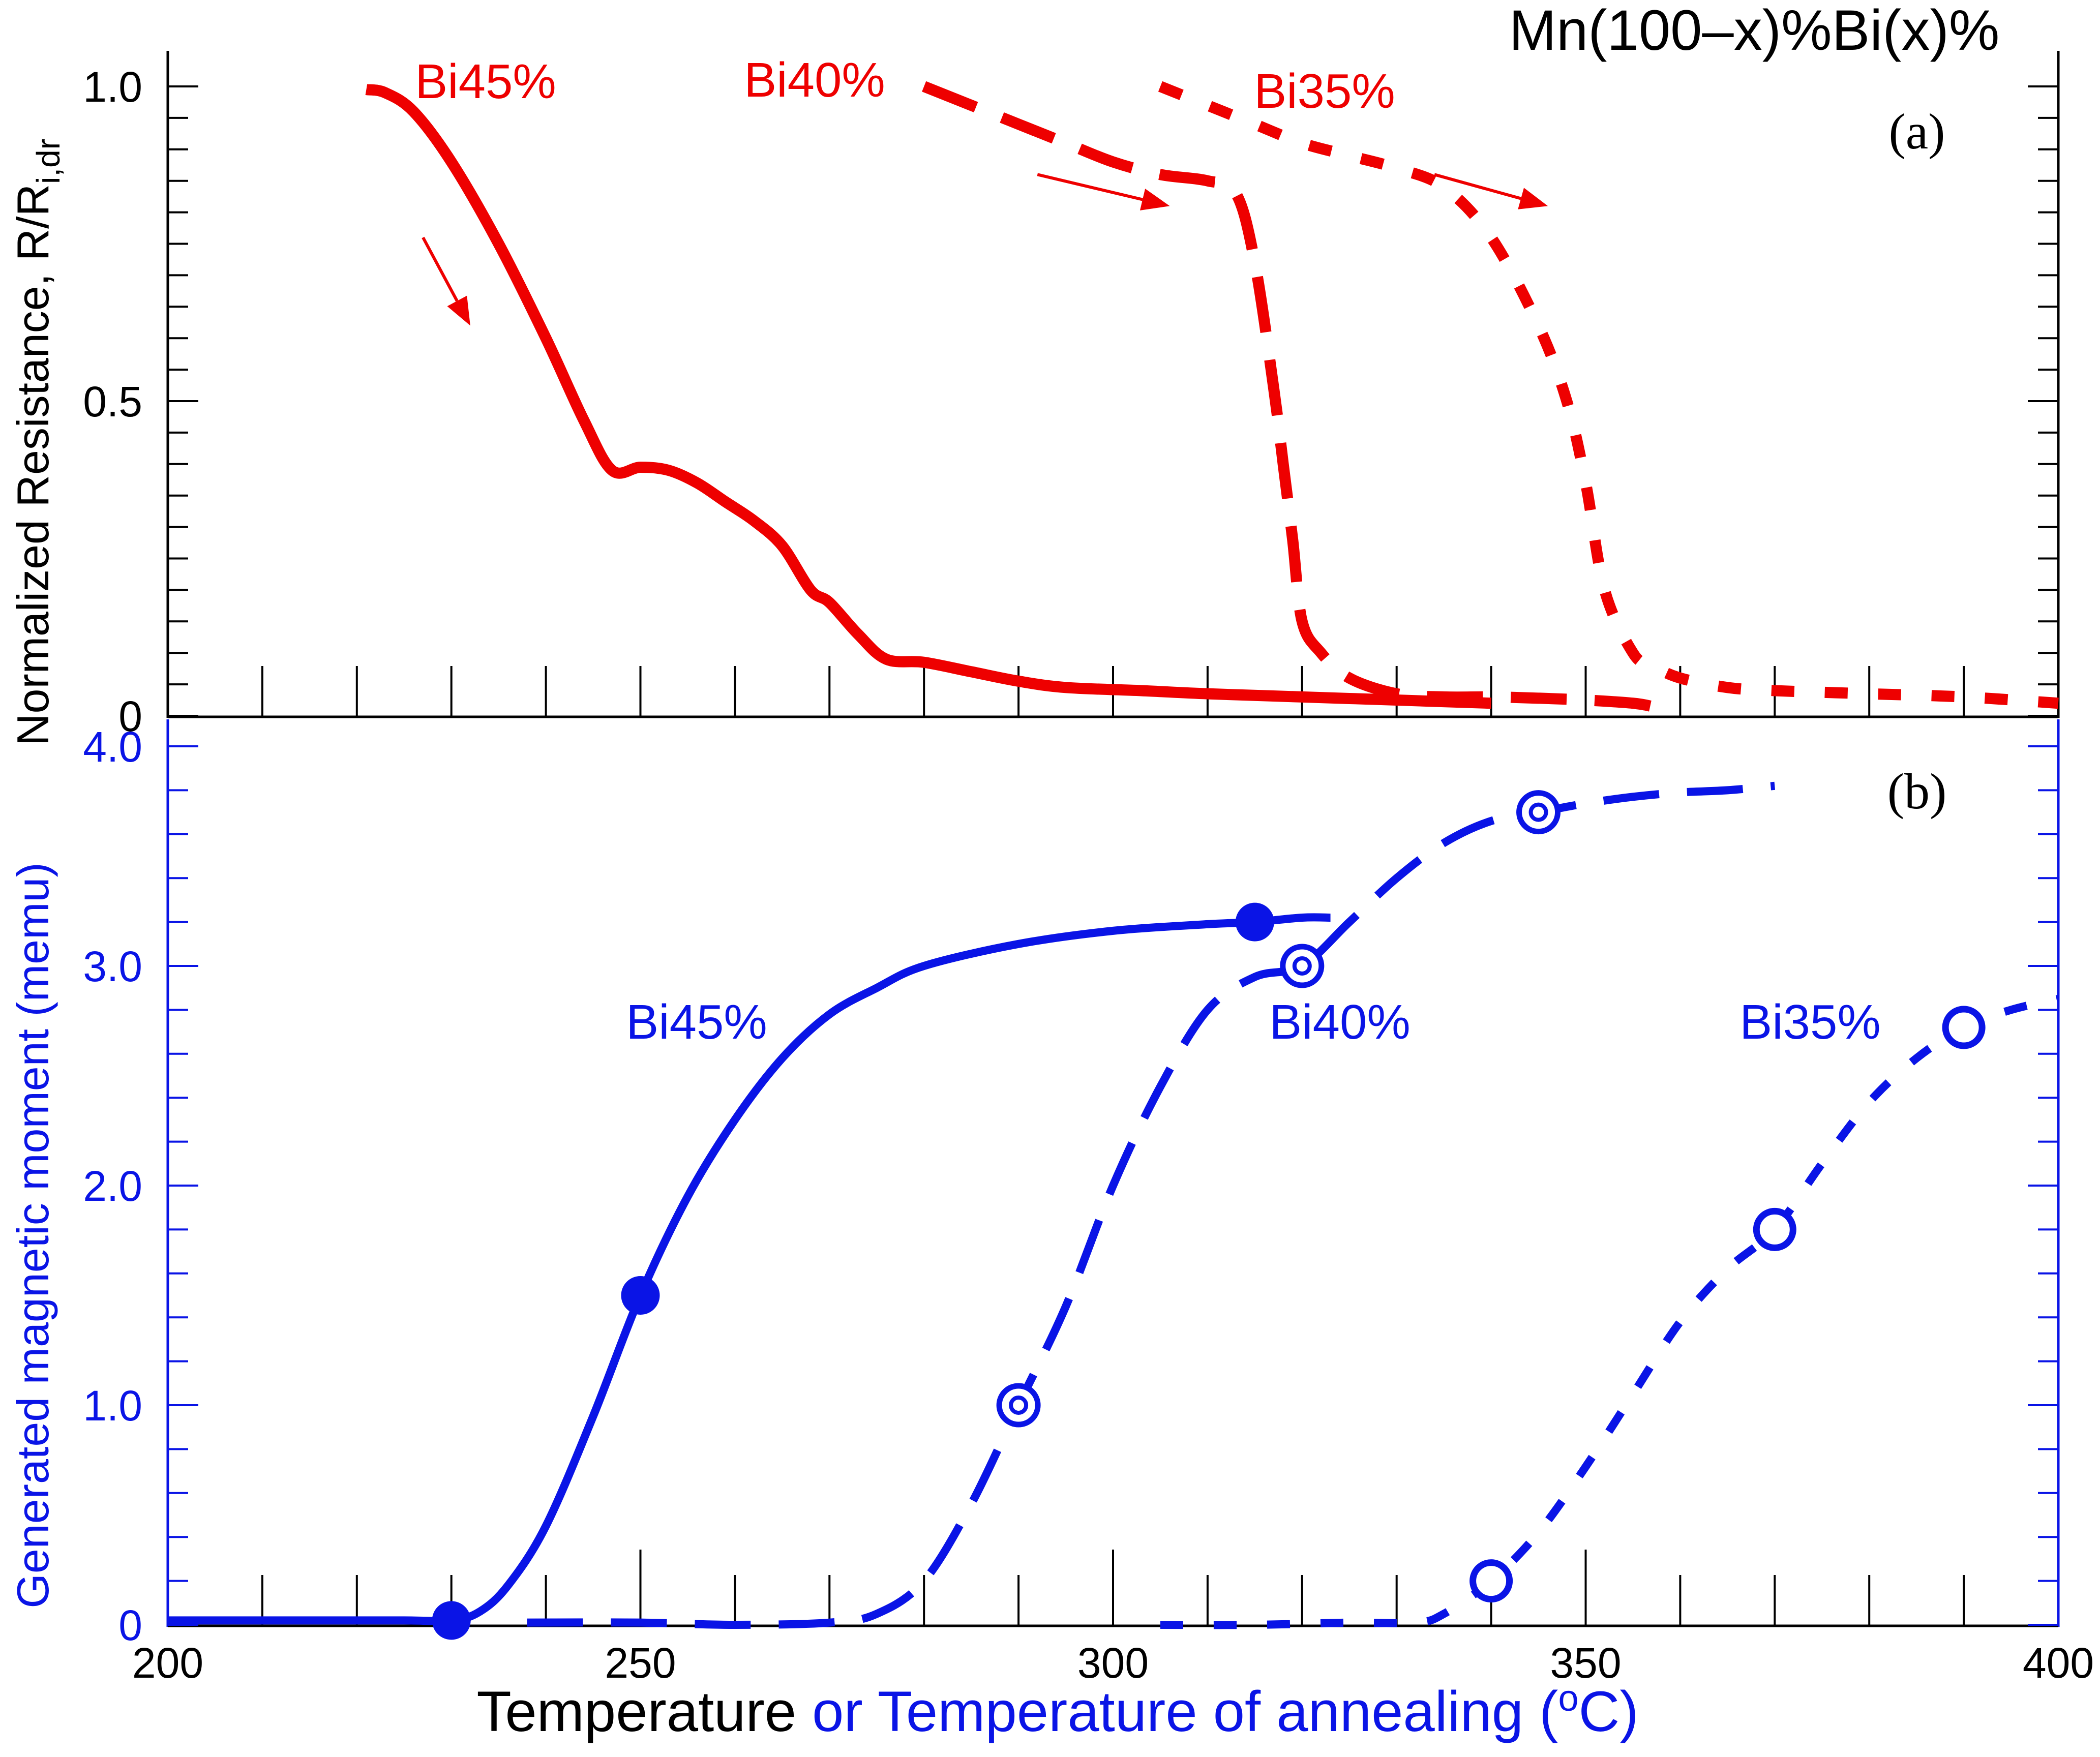  Describe the element at coordinates (696, 1022) in the screenshot. I see `label-b-bi45: Bi45%` at that location.